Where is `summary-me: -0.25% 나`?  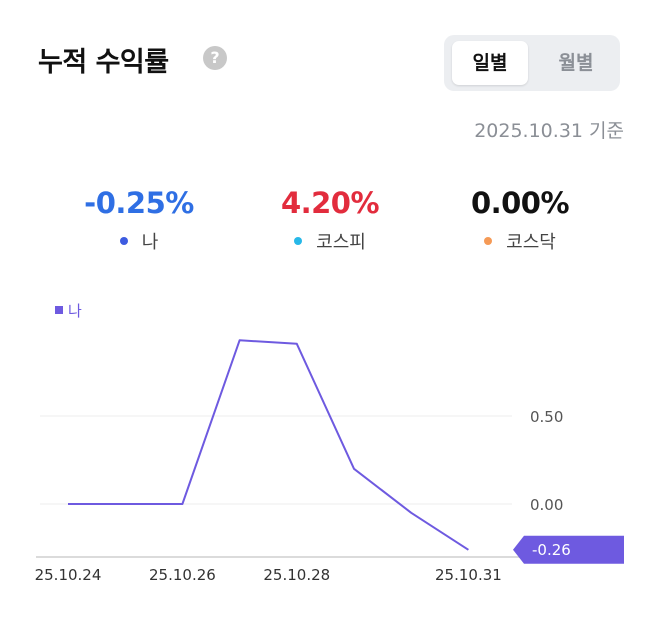
summary-me: -0.25% 나 is located at coordinates (139, 220).